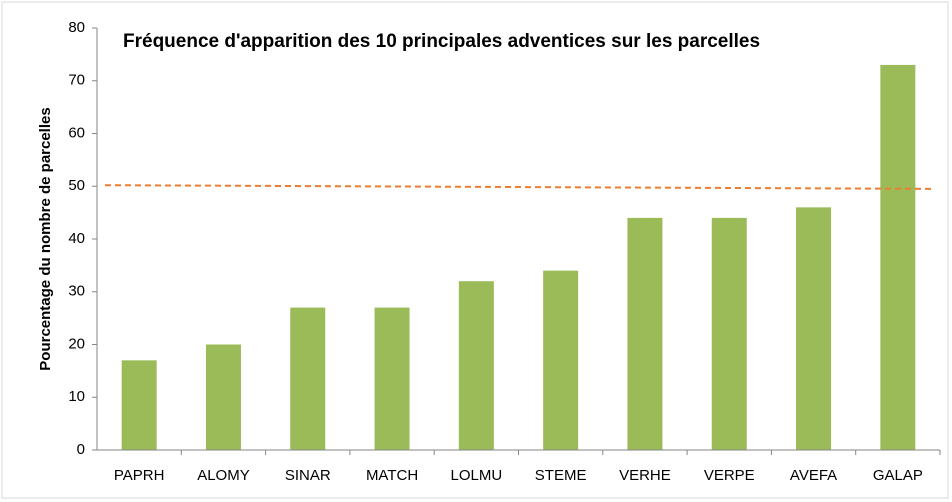 The height and width of the screenshot is (502, 952). What do you see at coordinates (76, 132) in the screenshot?
I see `y-tick-label: 60` at bounding box center [76, 132].